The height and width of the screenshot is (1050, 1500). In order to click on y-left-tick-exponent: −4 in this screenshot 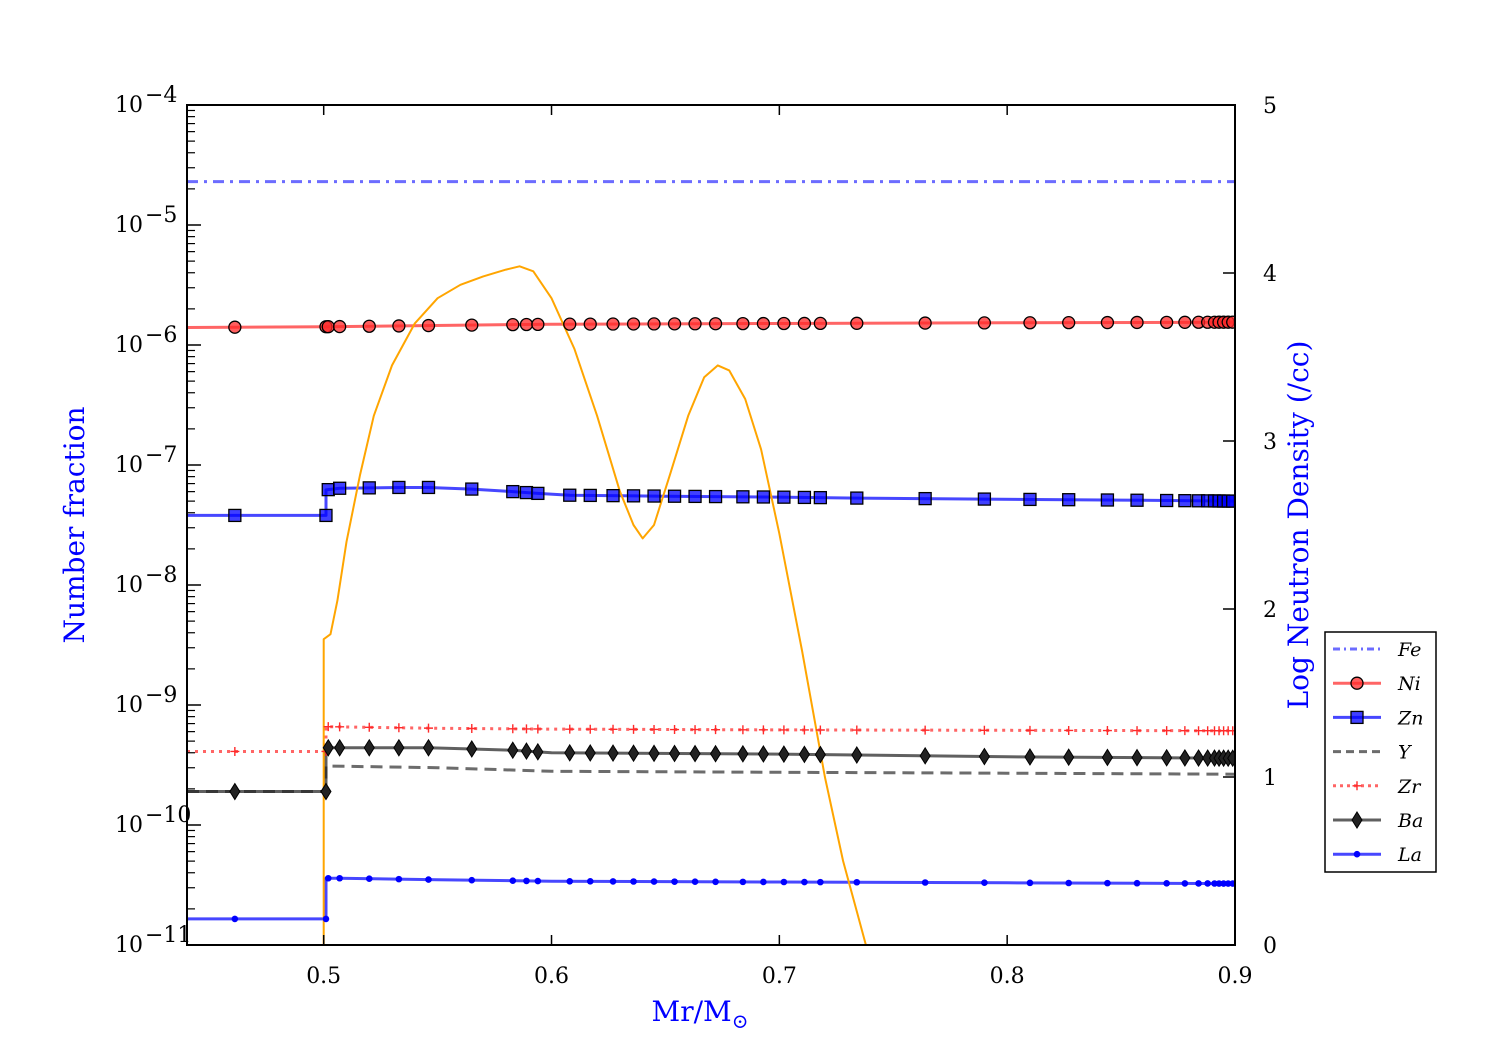, I will do `click(161, 95)`.